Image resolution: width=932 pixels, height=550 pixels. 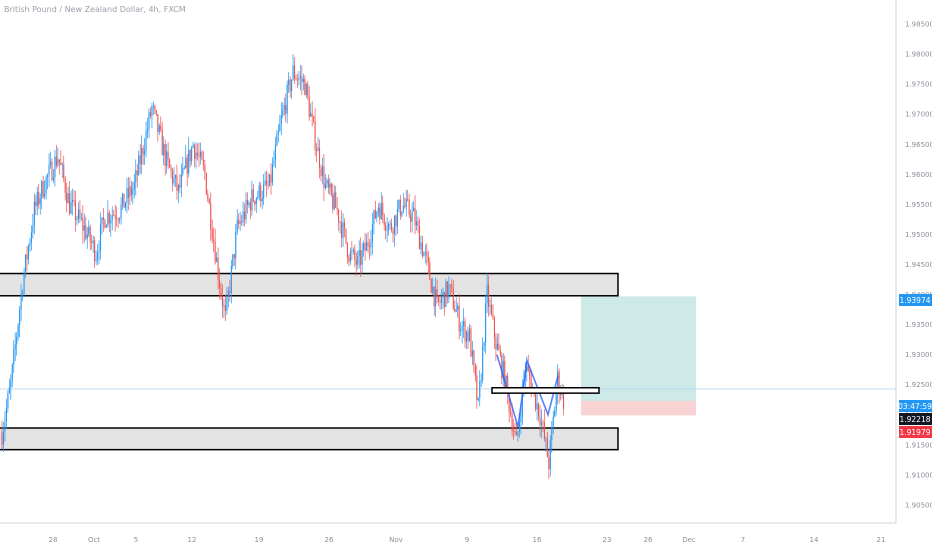 What do you see at coordinates (881, 540) in the screenshot?
I see `x-tick-label: 21` at bounding box center [881, 540].